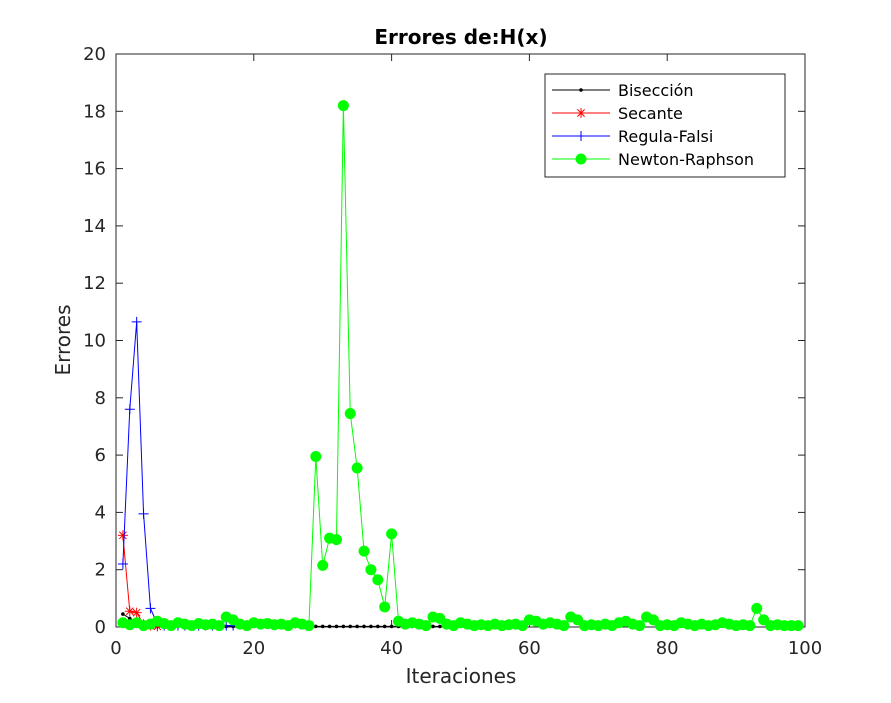  What do you see at coordinates (529, 648) in the screenshot?
I see `x-tick-label: 60` at bounding box center [529, 648].